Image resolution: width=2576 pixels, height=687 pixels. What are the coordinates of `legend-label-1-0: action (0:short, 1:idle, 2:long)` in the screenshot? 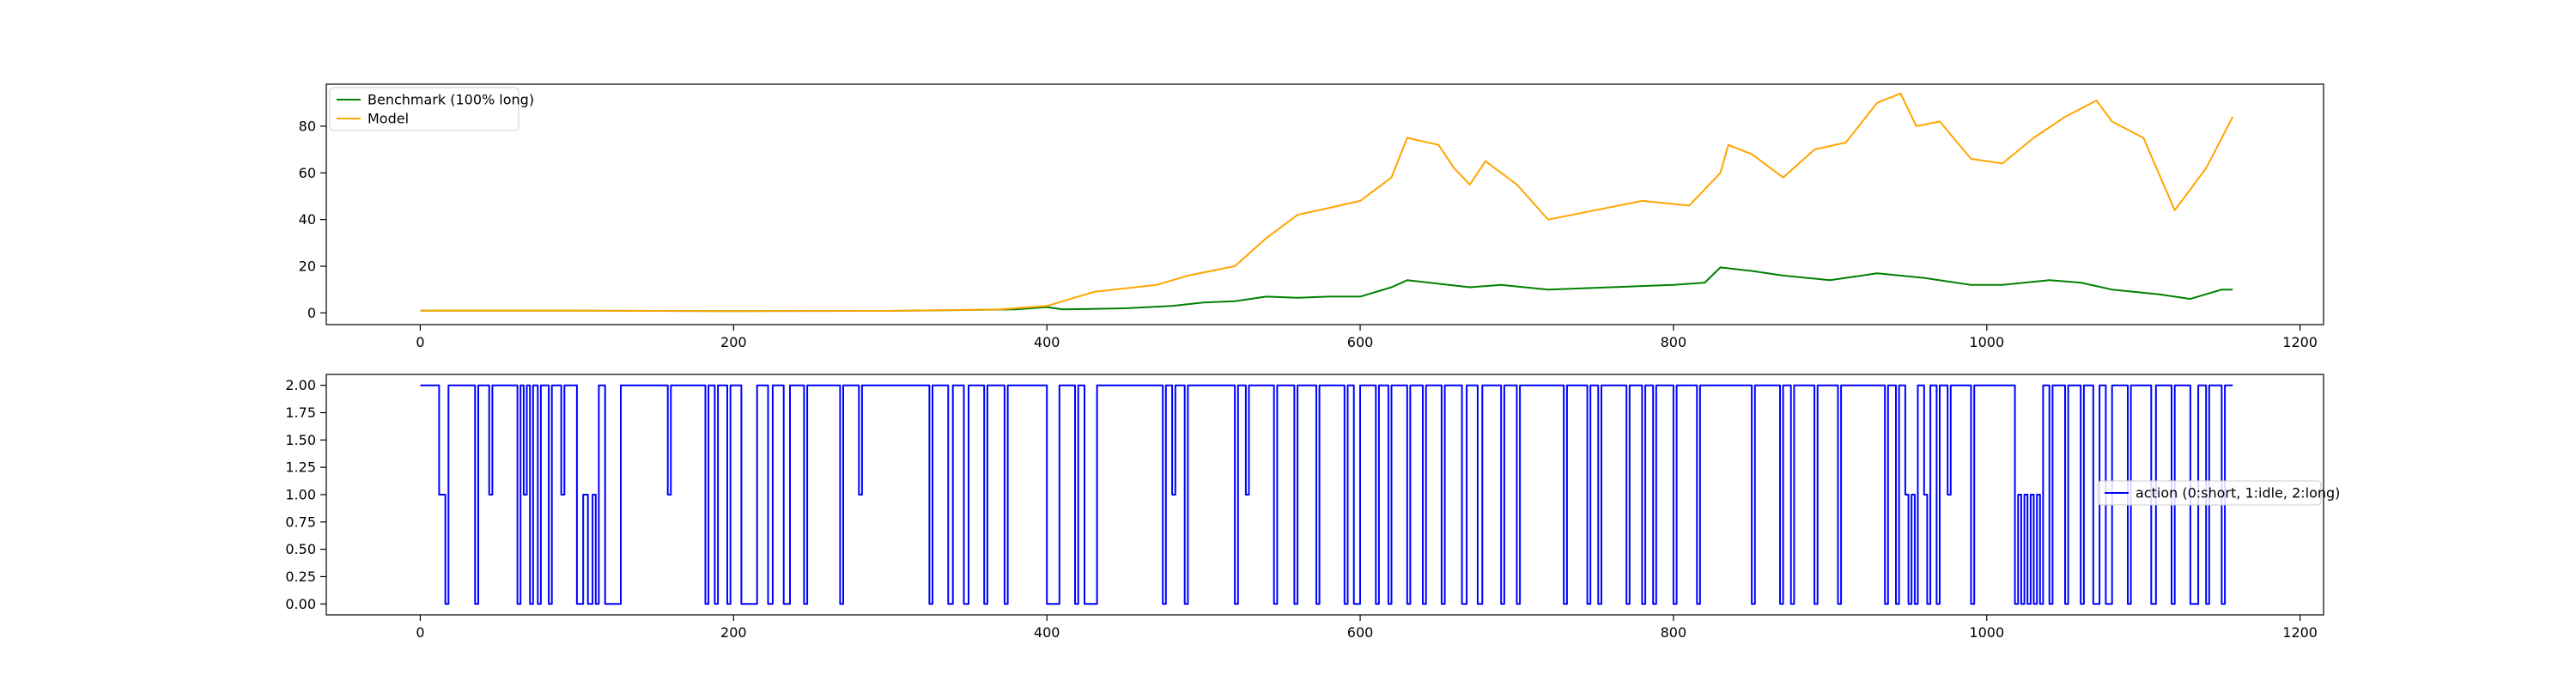 It's located at (2238, 493).